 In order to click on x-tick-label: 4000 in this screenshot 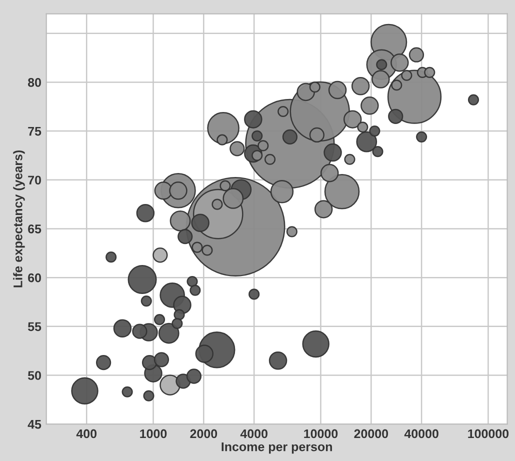, I will do `click(254, 433)`.